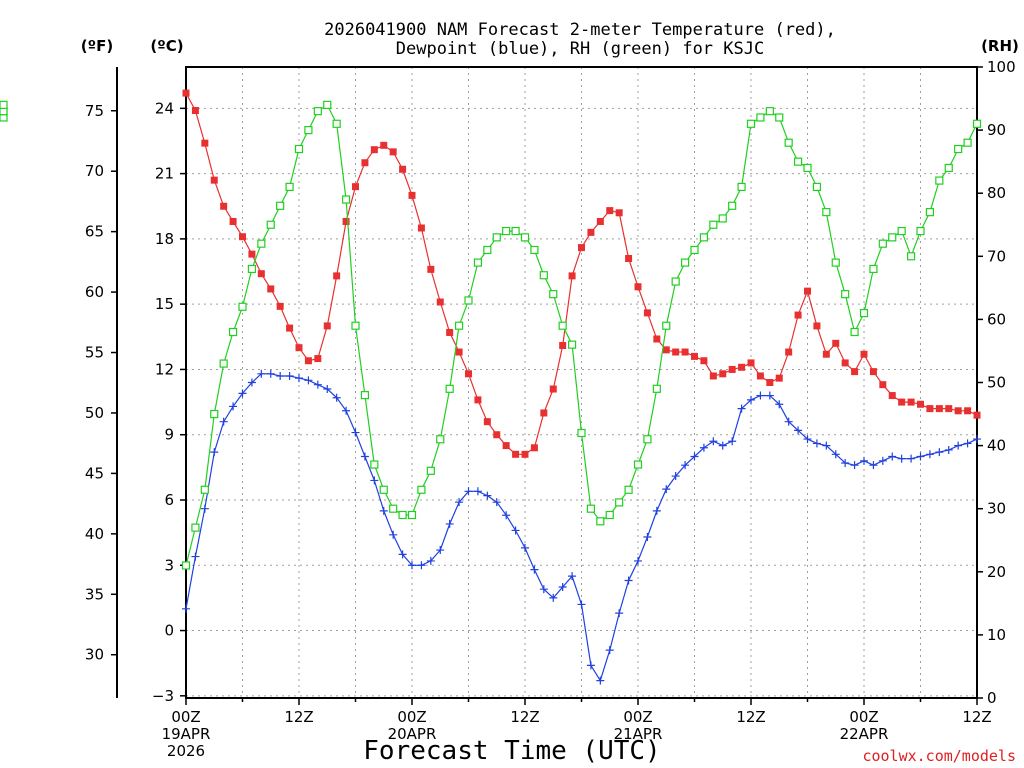 The height and width of the screenshot is (768, 1024). What do you see at coordinates (94, 473) in the screenshot?
I see `fahrenheit-tick-label: 45` at bounding box center [94, 473].